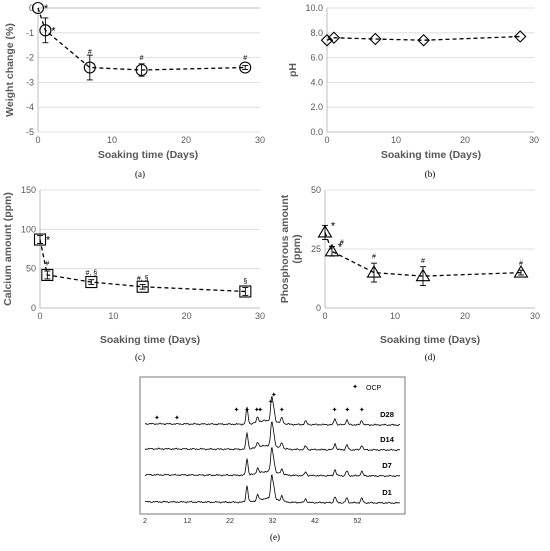 The width and height of the screenshot is (550, 551). What do you see at coordinates (387, 492) in the screenshot?
I see `pattern-label: D1` at bounding box center [387, 492].